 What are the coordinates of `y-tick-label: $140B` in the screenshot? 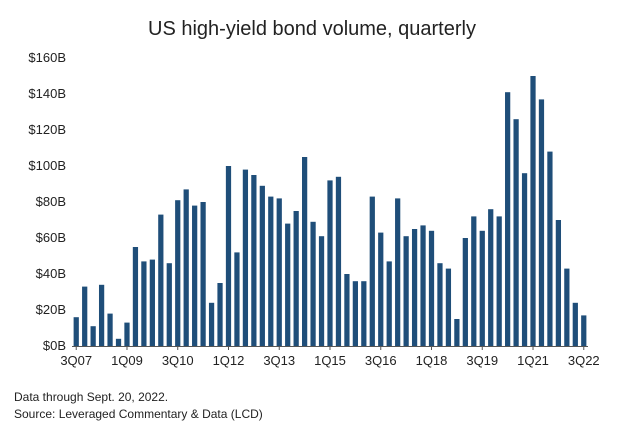 It's located at (47, 93).